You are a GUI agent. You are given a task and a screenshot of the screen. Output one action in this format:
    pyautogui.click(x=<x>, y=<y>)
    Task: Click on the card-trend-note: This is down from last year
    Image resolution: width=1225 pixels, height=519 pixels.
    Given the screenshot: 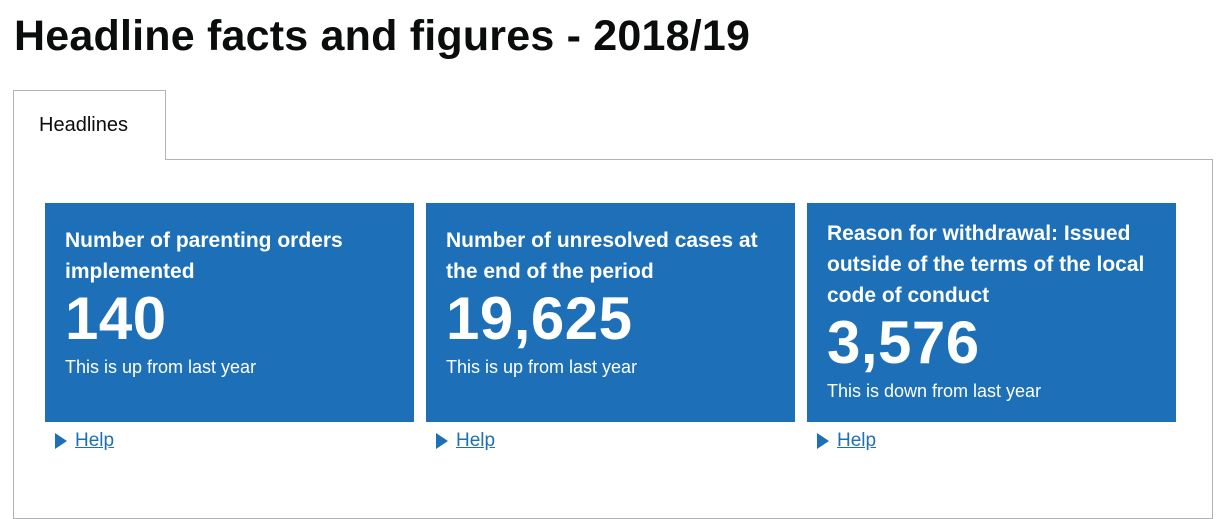 What is the action you would take?
    pyautogui.click(x=934, y=391)
    